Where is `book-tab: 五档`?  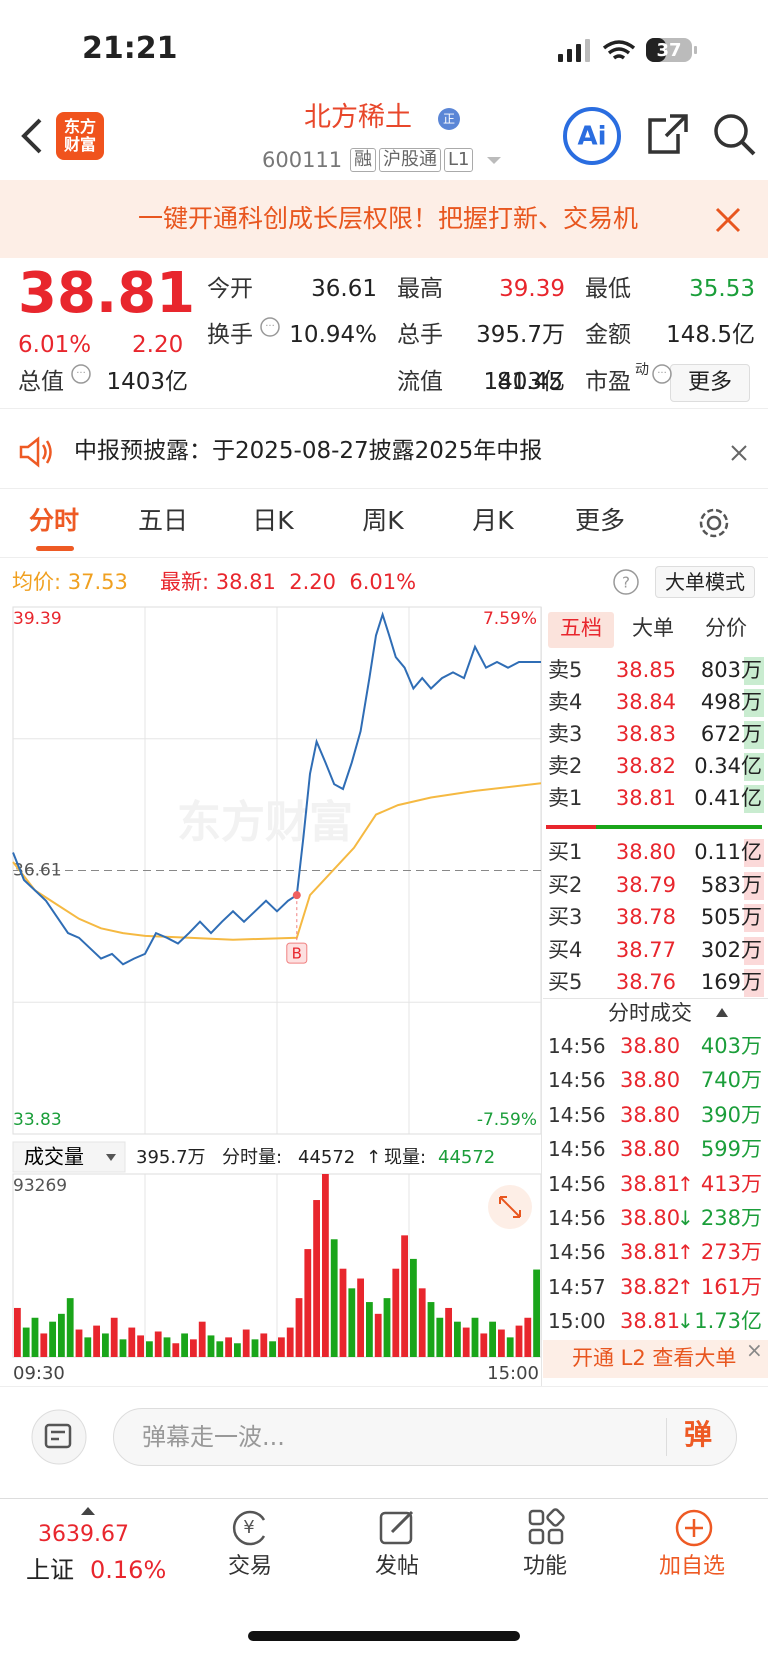 book-tab: 五档 is located at coordinates (581, 628).